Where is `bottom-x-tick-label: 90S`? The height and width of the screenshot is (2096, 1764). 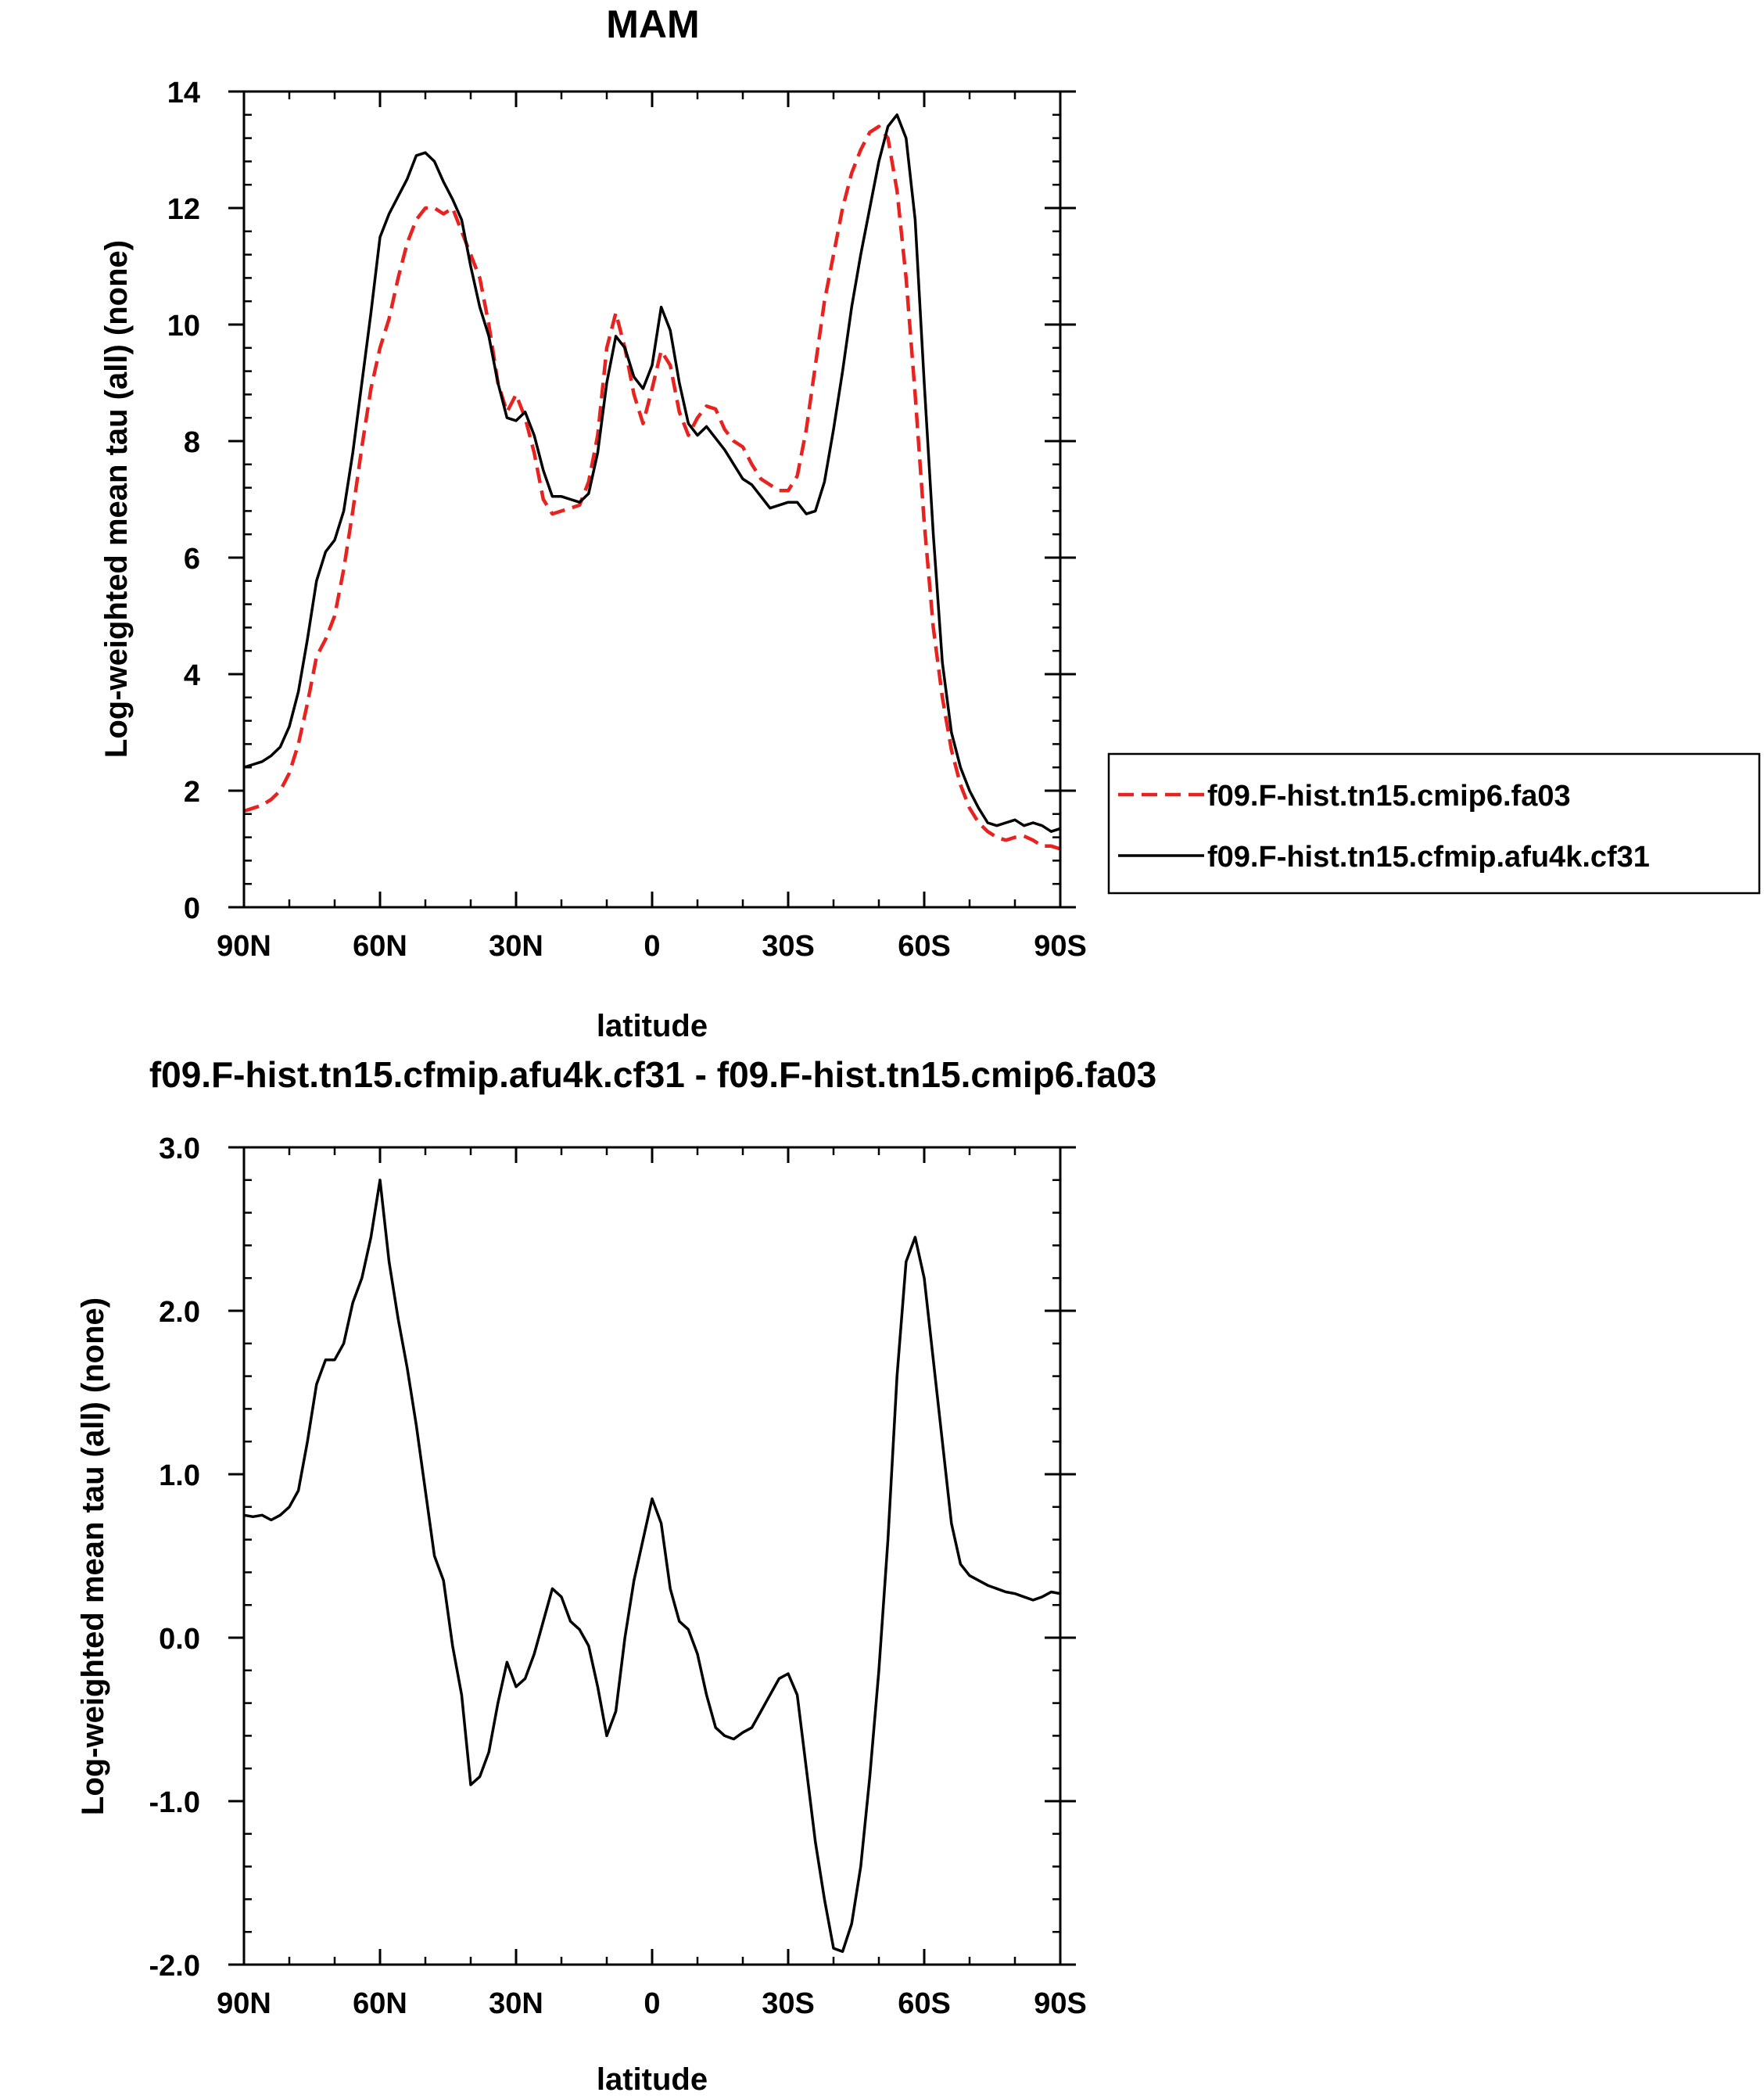 bottom-x-tick-label: 90S is located at coordinates (1061, 2003).